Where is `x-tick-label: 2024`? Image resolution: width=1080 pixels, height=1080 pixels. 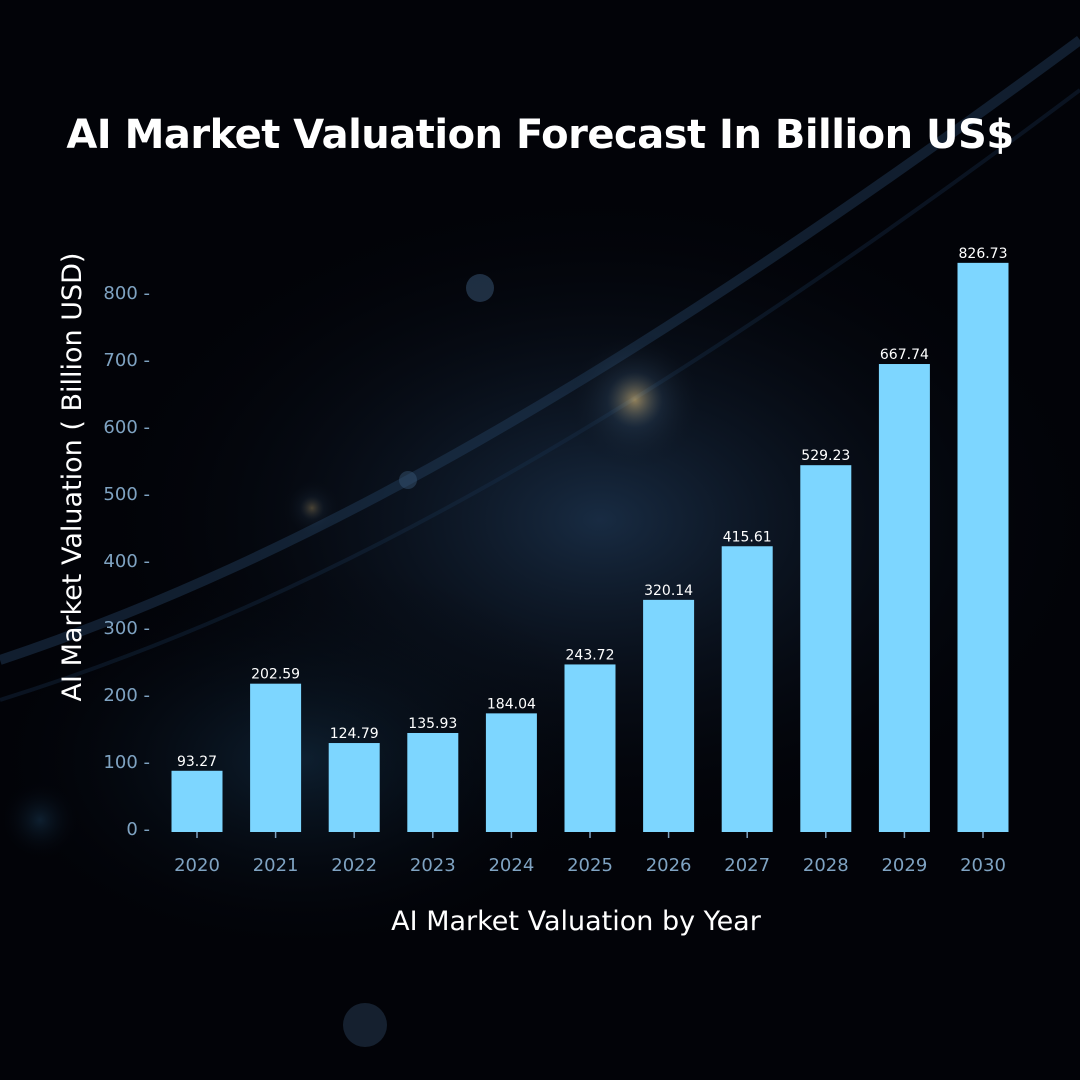 x-tick-label: 2024 is located at coordinates (511, 865).